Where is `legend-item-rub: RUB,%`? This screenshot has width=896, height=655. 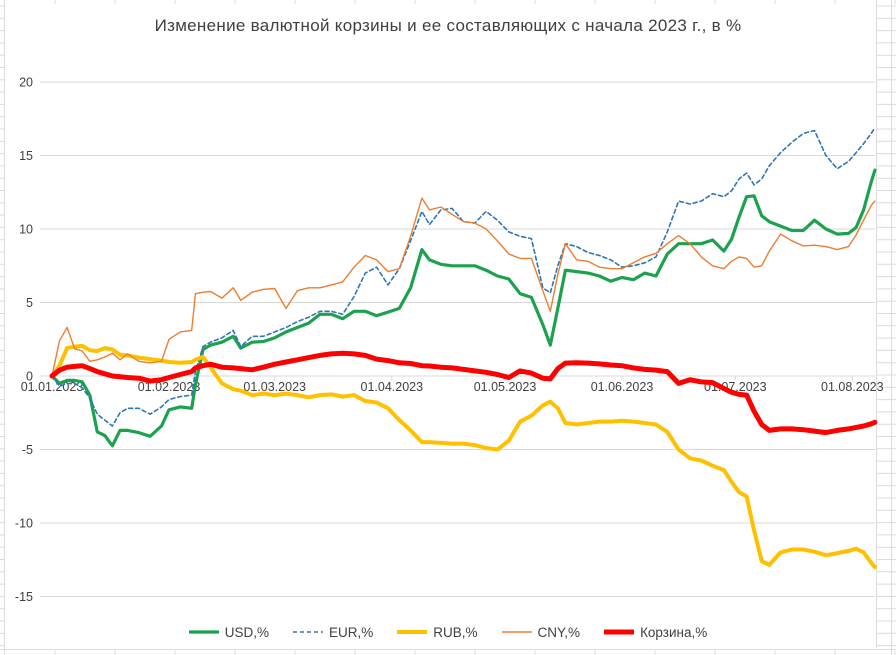
legend-item-rub: RUB,% is located at coordinates (437, 632).